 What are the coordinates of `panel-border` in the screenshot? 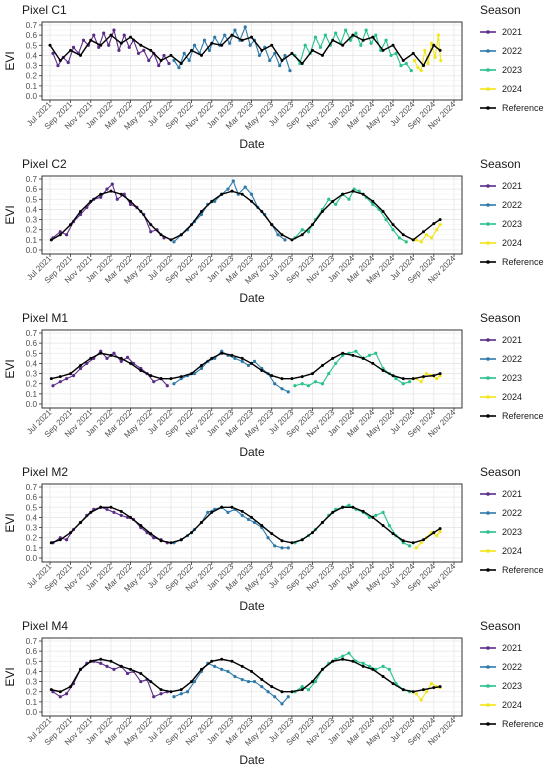 It's located at (252, 677).